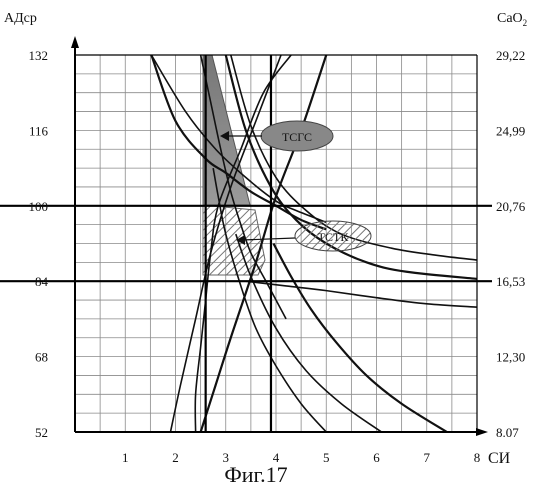 The height and width of the screenshot is (500, 545). I want to click on tsgs-annotation: ТСГС, so click(276, 136).